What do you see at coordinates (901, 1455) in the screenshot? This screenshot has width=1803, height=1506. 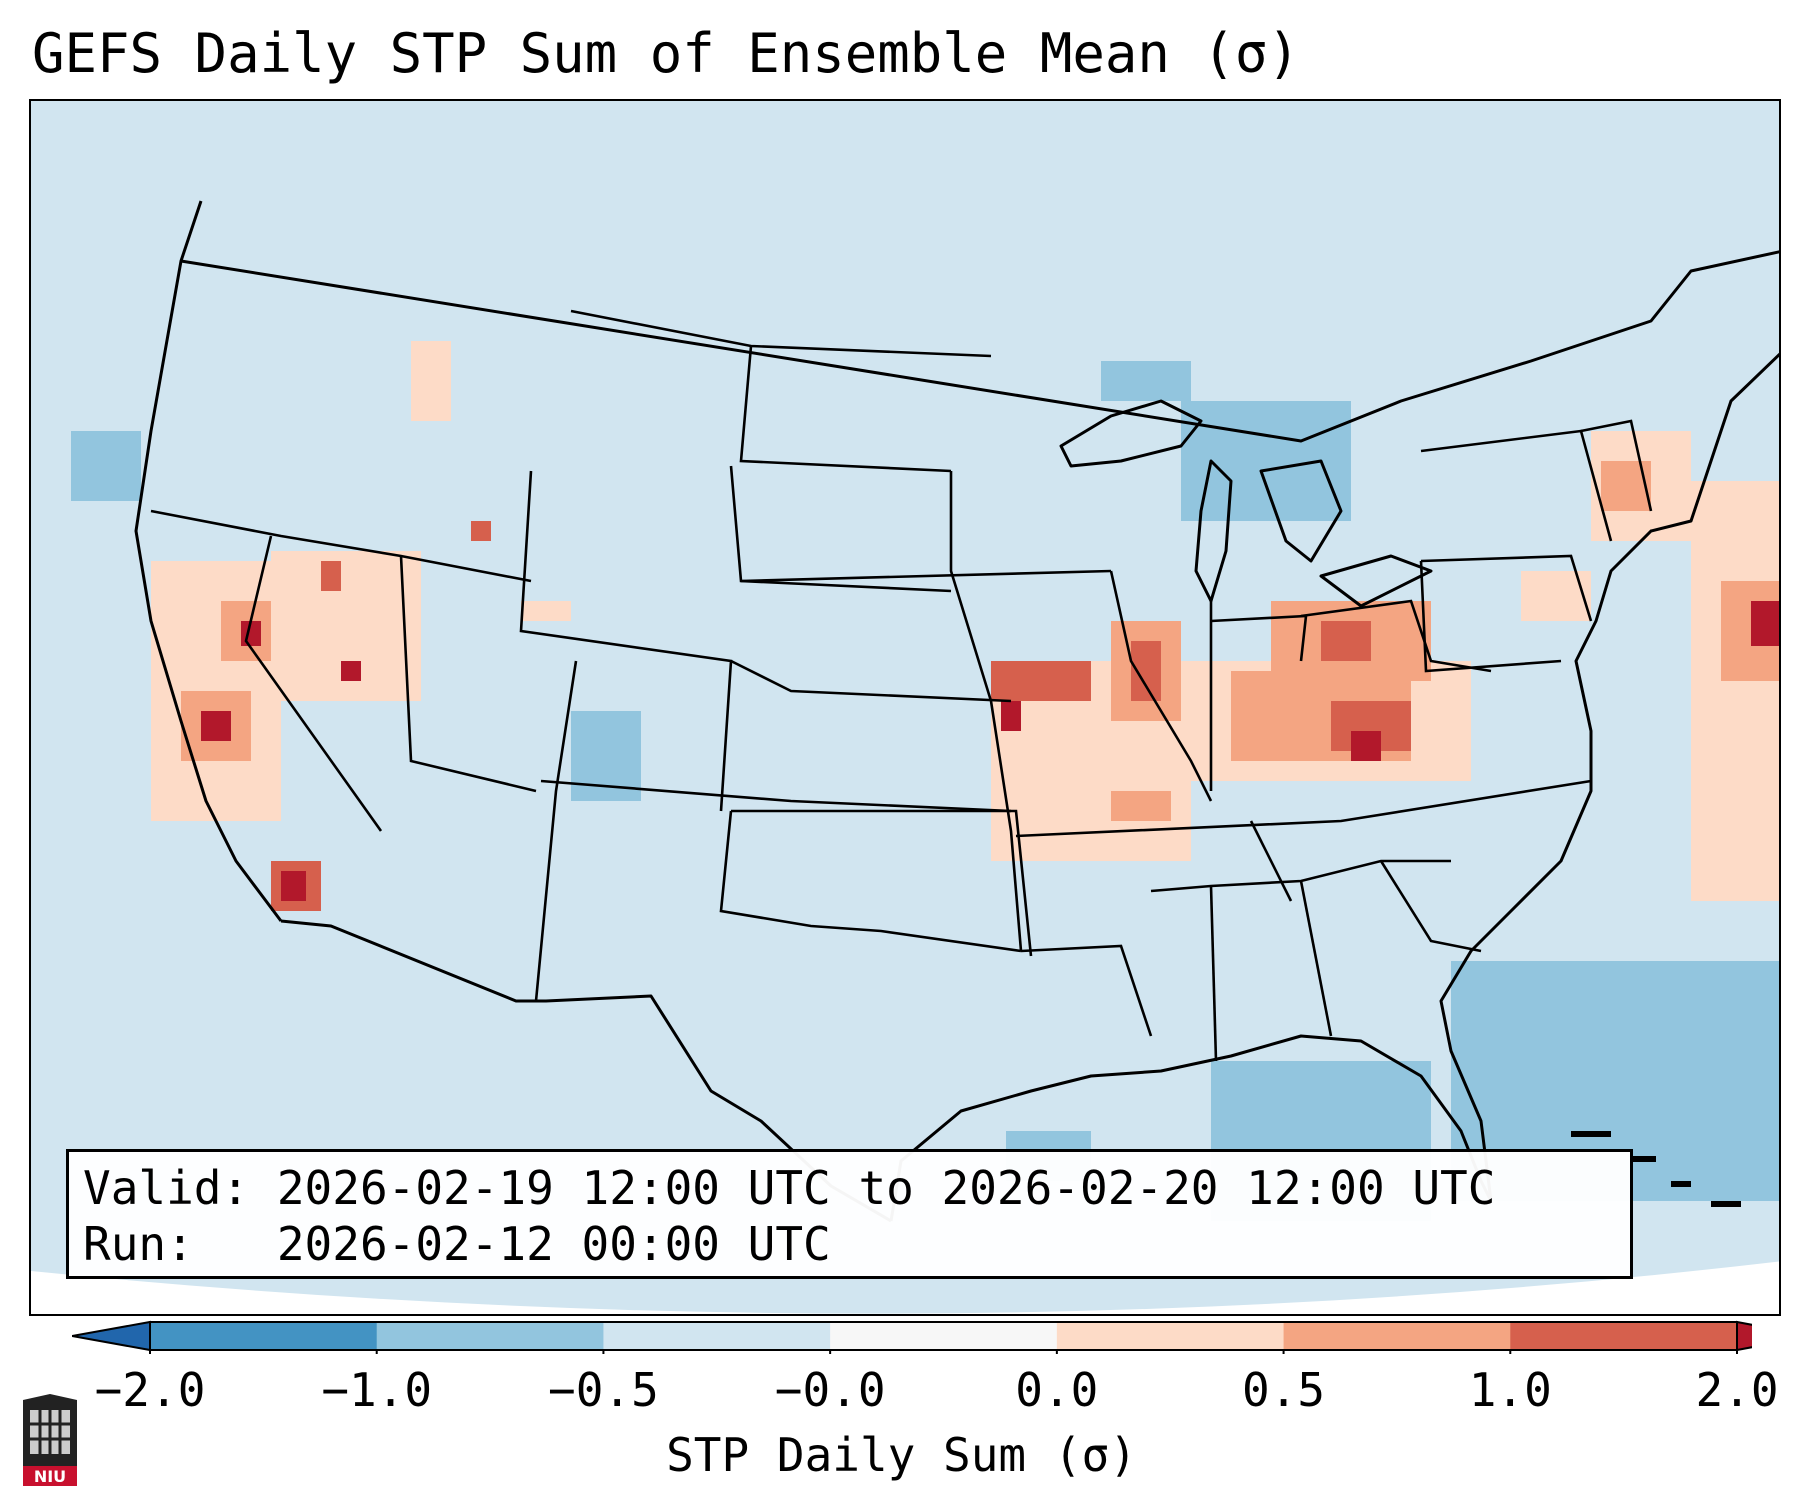 I see `colorbar-label: STP Daily Sum (σ)` at bounding box center [901, 1455].